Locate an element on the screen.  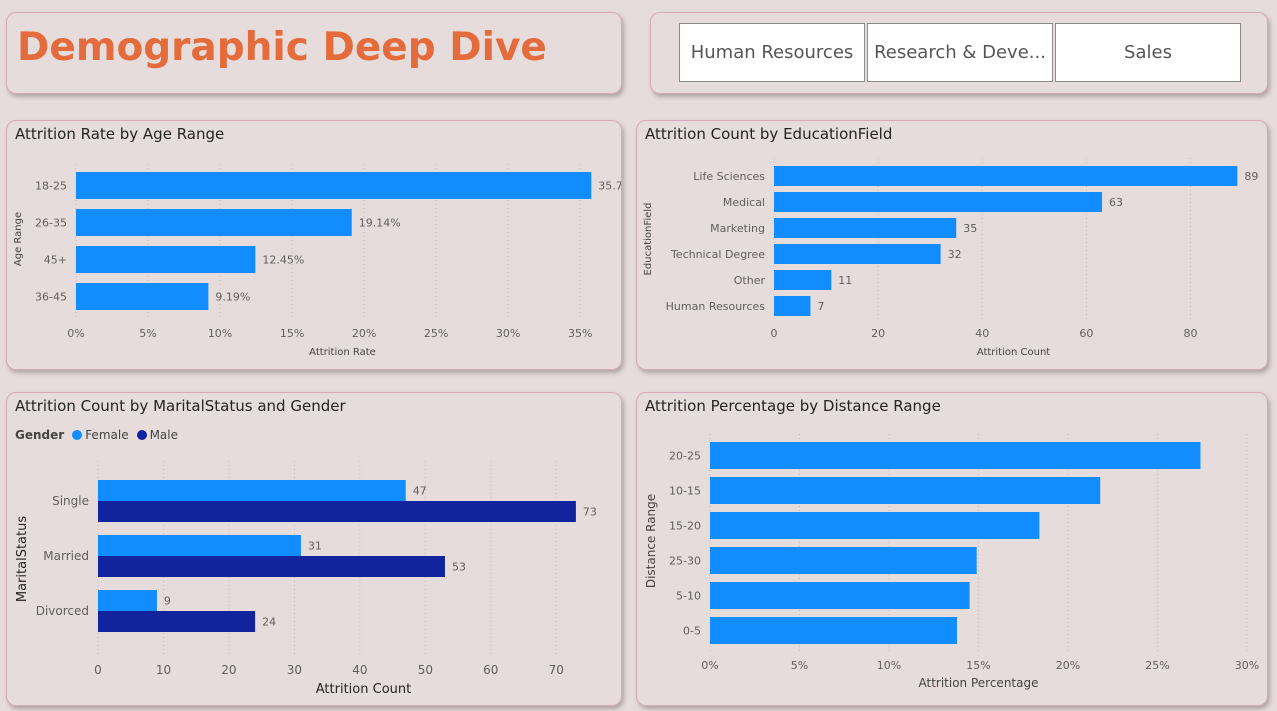
y-category-label: 18-25 is located at coordinates (51, 186).